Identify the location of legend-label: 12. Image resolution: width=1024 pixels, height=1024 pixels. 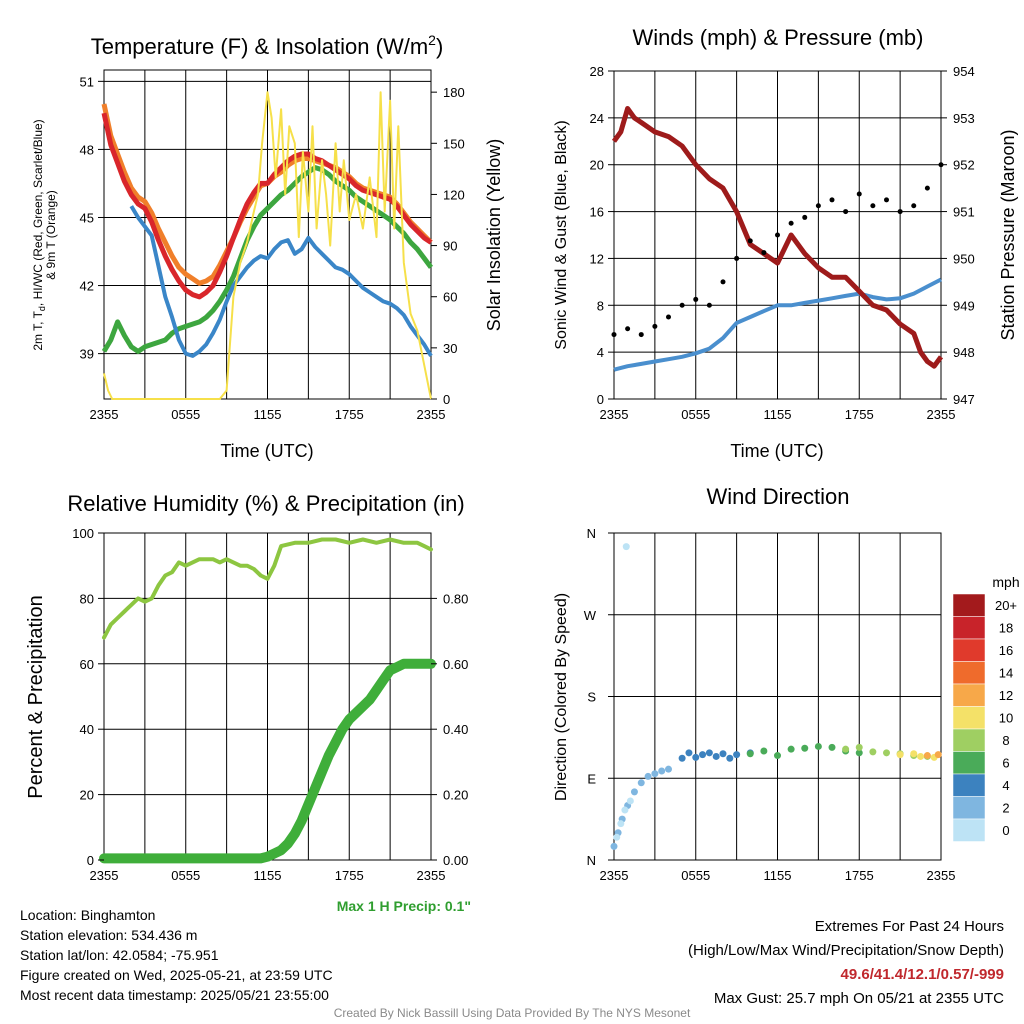
(1006, 695).